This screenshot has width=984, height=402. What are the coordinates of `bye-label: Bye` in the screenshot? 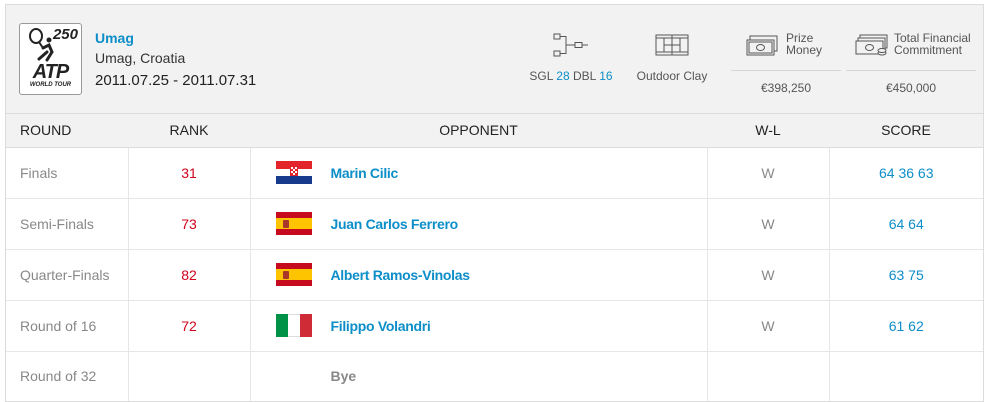 It's located at (343, 376).